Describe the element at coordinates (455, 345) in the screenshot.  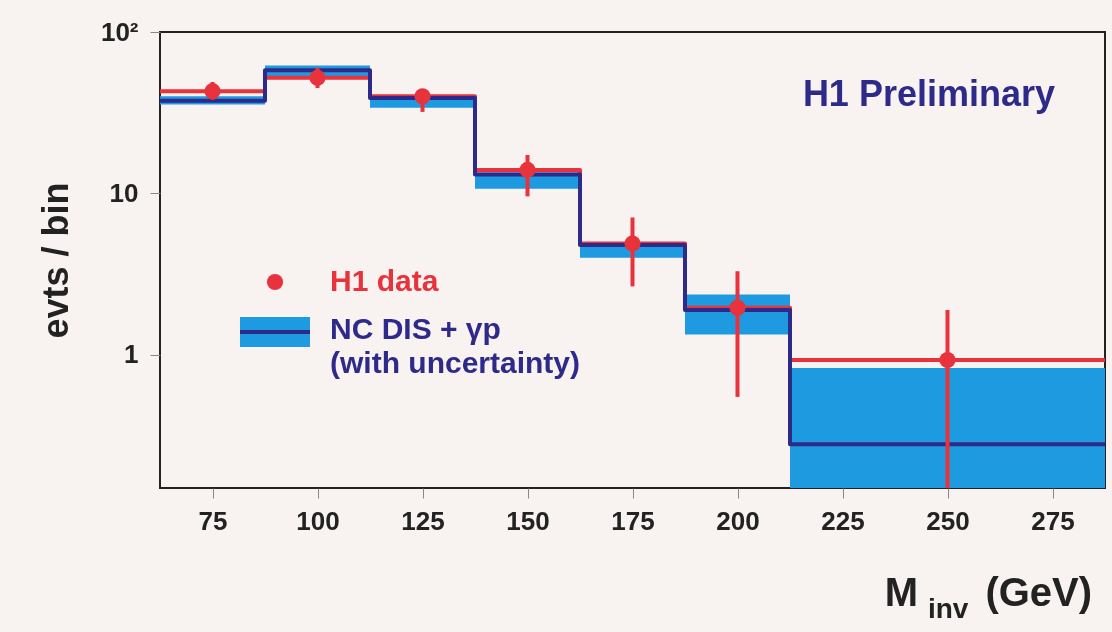
I see `legend-label: NC DIS + γp (with uncertainty)` at that location.